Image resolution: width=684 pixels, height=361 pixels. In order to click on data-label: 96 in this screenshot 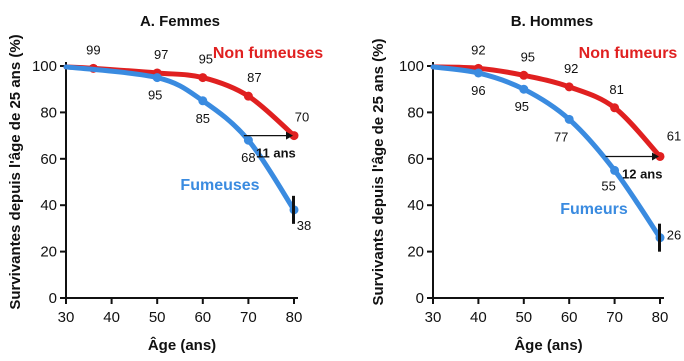, I will do `click(478, 90)`.